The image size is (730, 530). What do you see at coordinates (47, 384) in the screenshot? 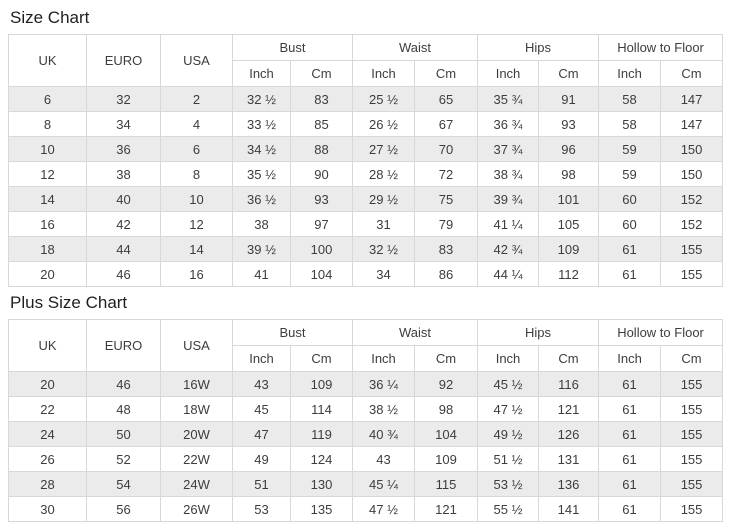
I see `data-cell: 20` at bounding box center [47, 384].